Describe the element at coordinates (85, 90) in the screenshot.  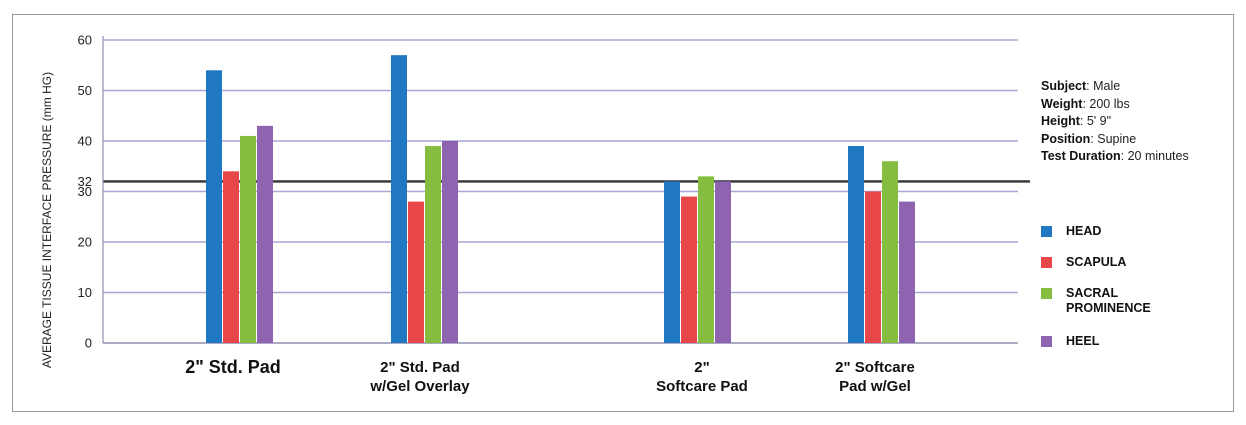
I see `y-tick-label: 50` at that location.